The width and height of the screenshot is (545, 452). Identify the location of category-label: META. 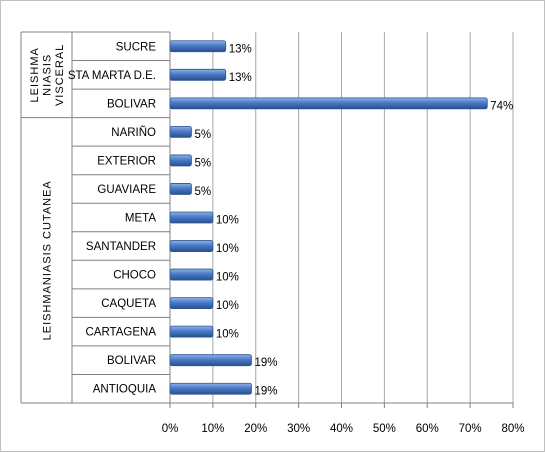
(140, 219).